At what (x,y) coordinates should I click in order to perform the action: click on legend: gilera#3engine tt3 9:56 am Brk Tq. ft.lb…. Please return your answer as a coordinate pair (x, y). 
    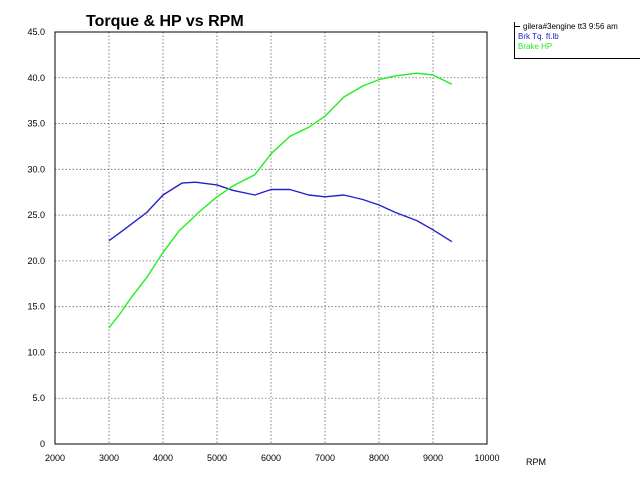
    Looking at the image, I should click on (577, 40).